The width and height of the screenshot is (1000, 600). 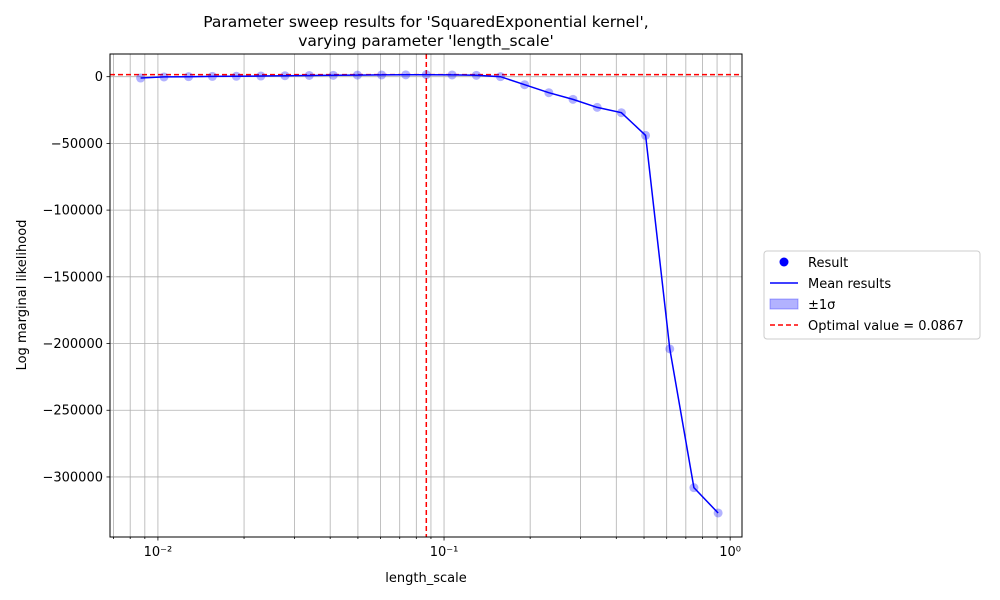 I want to click on y-tick-label: −50000, so click(x=77, y=144).